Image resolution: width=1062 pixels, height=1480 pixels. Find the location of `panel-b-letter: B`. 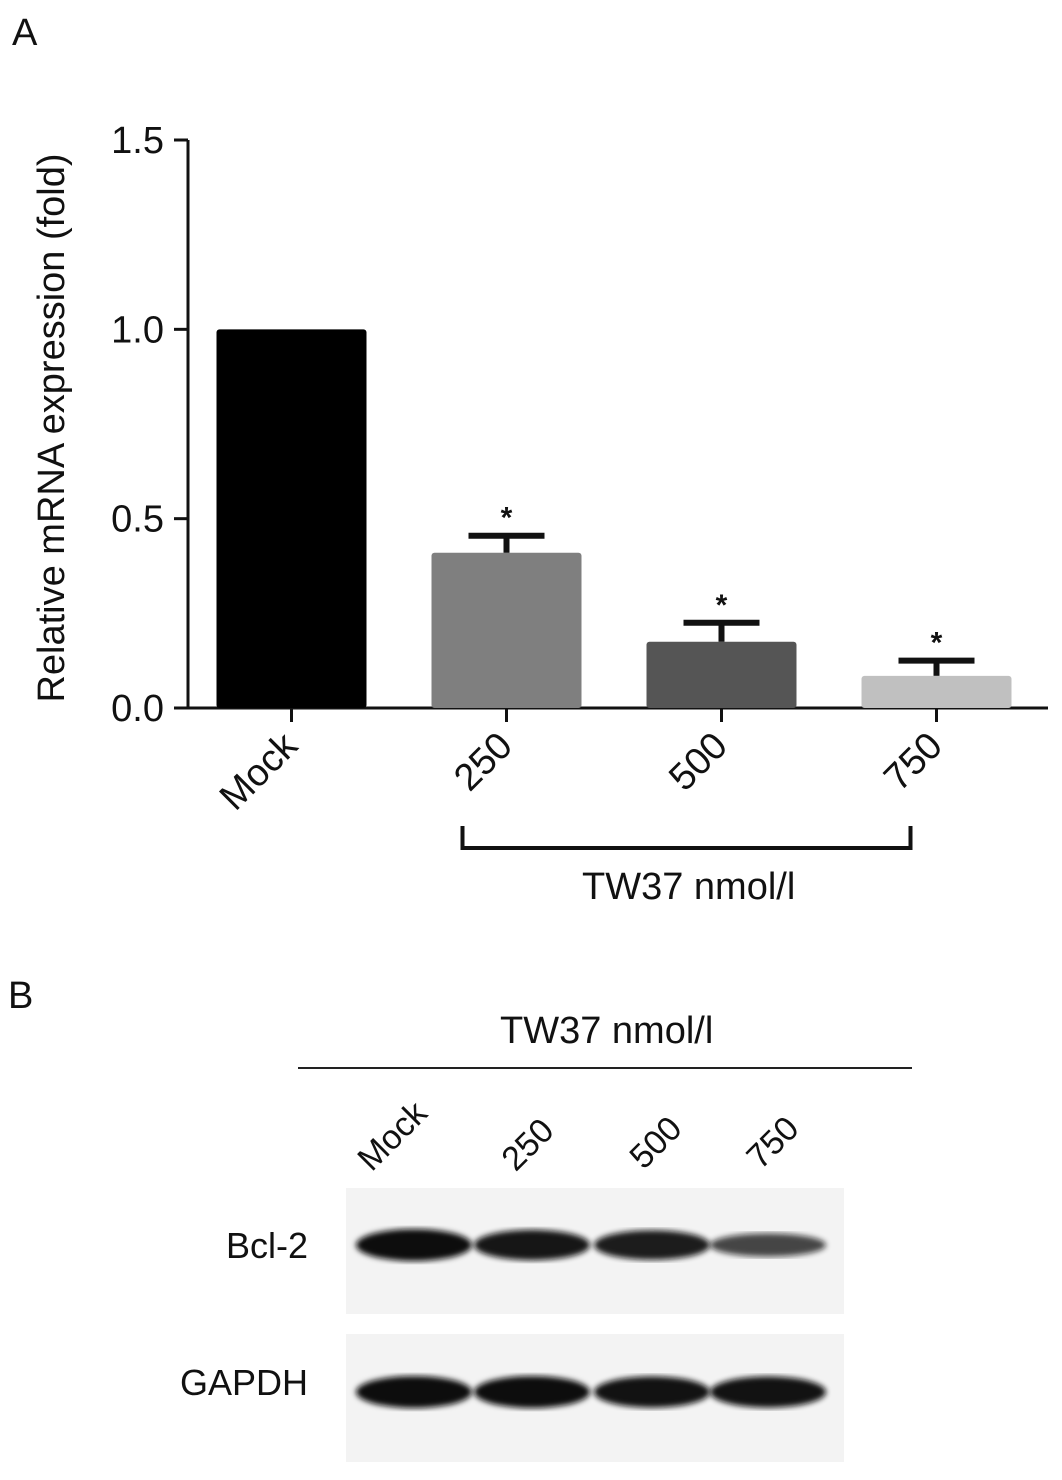

panel-b-letter: B is located at coordinates (21, 996).